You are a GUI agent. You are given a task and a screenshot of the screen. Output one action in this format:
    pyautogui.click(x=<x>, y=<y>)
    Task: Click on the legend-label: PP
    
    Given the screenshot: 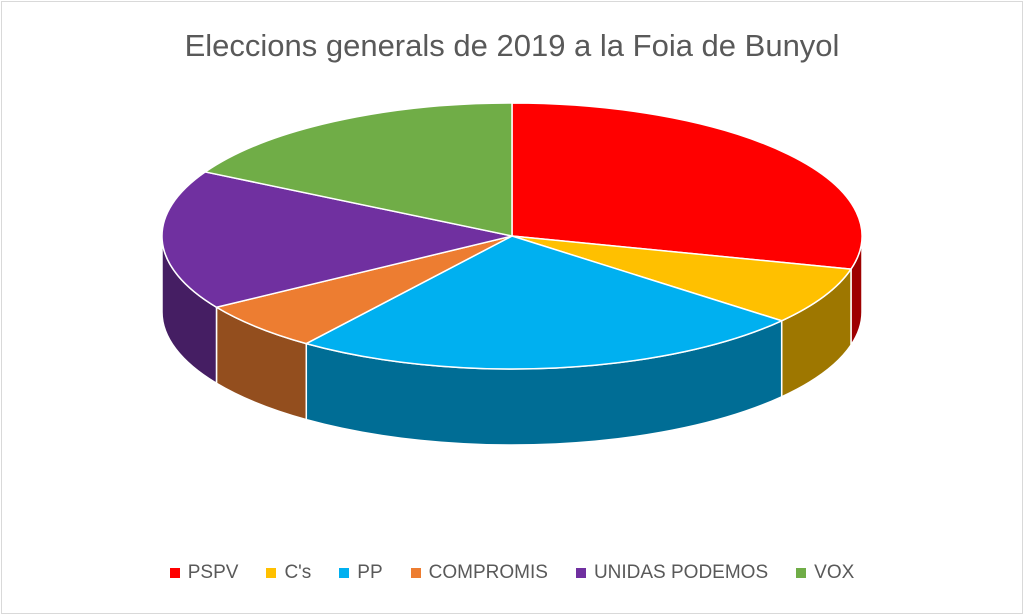 What is the action you would take?
    pyautogui.click(x=370, y=572)
    